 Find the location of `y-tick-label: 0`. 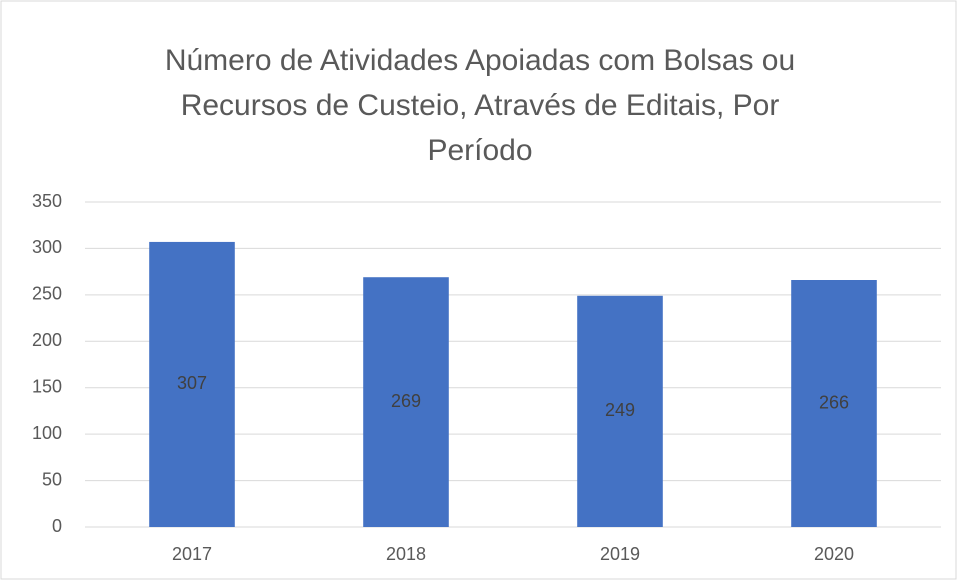

y-tick-label: 0 is located at coordinates (57, 526).